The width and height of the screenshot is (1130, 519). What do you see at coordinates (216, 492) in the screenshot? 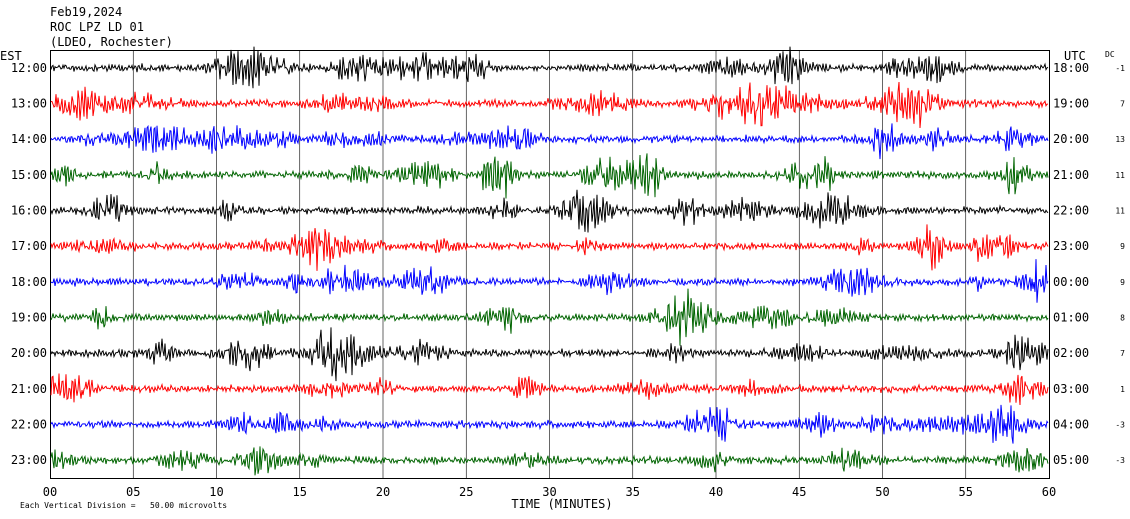
I see `x-tick-label: 10` at bounding box center [216, 492].